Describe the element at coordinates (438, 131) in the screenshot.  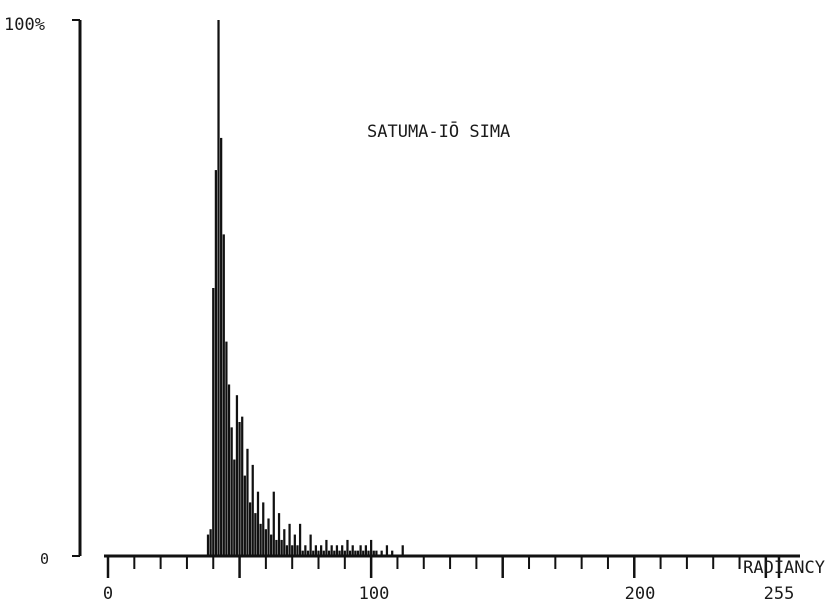
I see `chart-title: SATUMA-IŌ SIMA` at that location.